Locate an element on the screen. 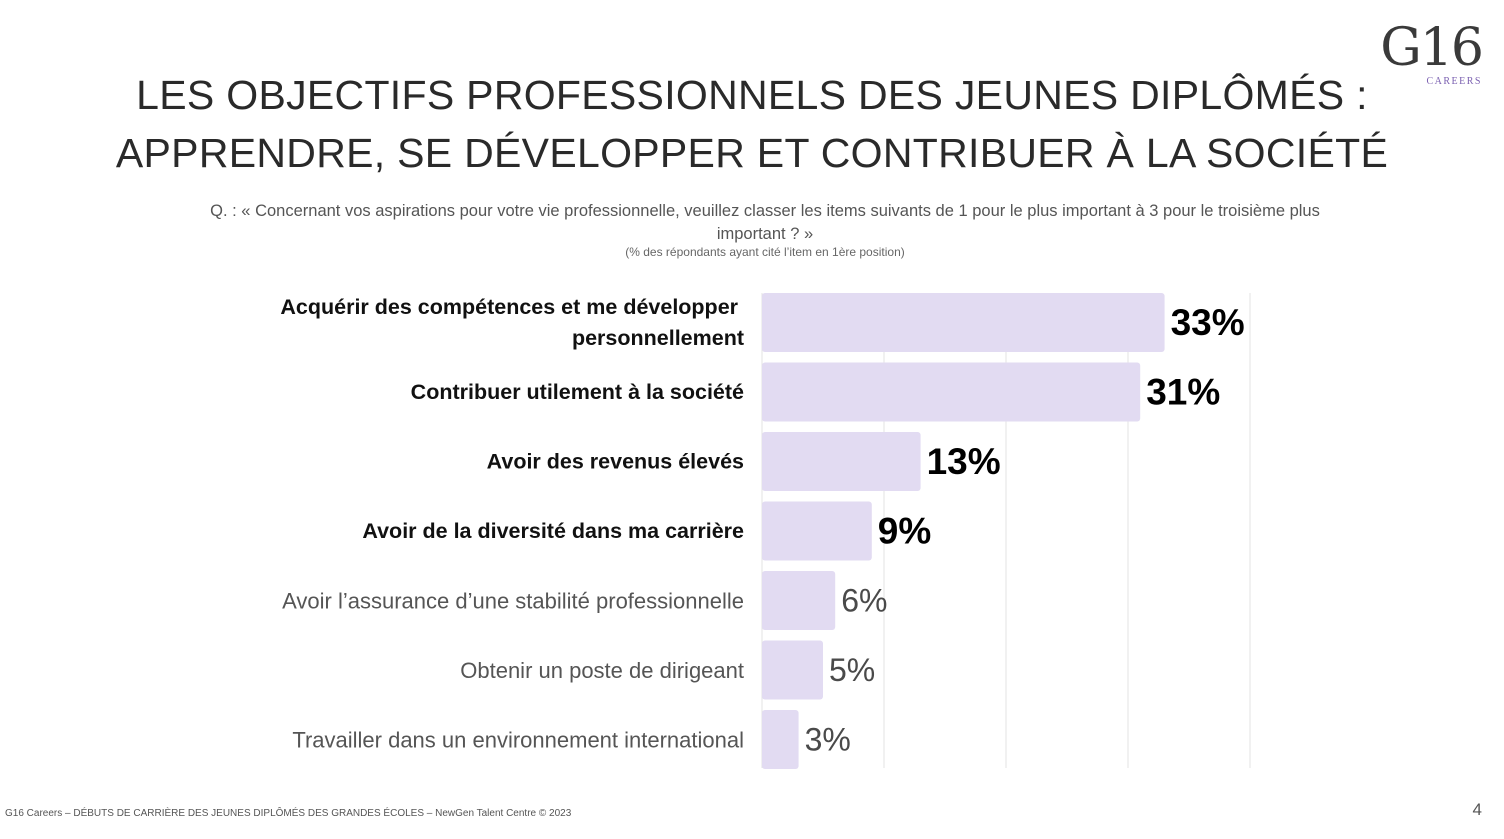  category-label-line: Avoir de la diversité dans ma carrière is located at coordinates (553, 531).